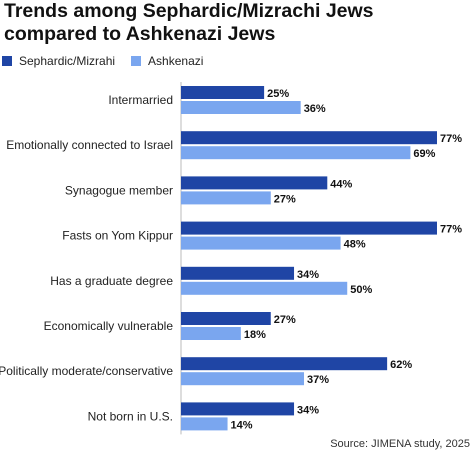 The width and height of the screenshot is (474, 454). What do you see at coordinates (7, 61) in the screenshot?
I see `legend-swatch-sephardic` at bounding box center [7, 61].